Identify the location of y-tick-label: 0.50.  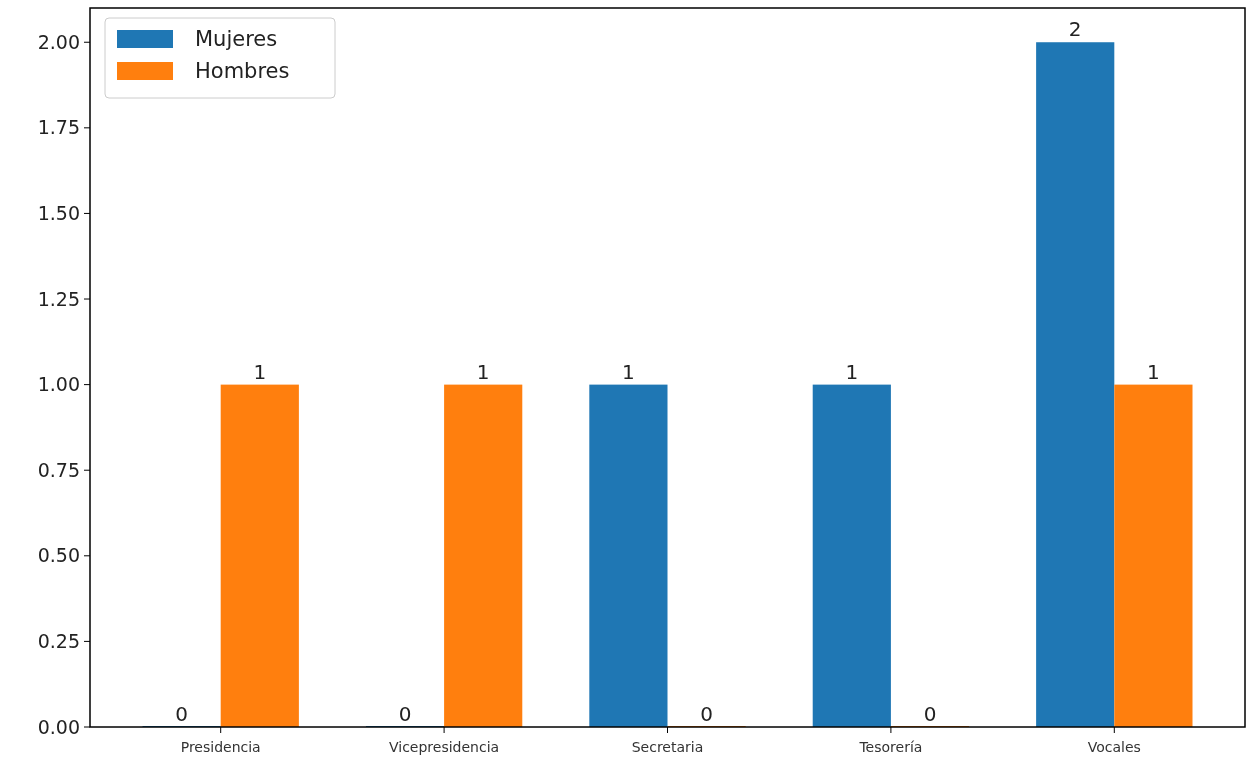
(58, 555).